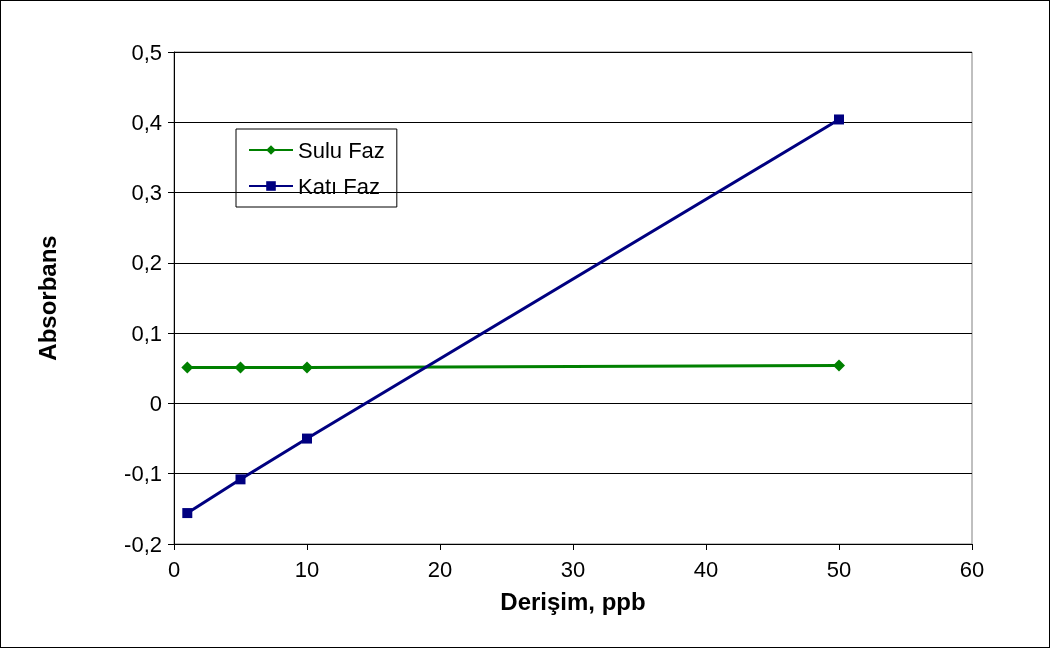 Image resolution: width=1050 pixels, height=648 pixels. Describe the element at coordinates (839, 569) in the screenshot. I see `x-tick-label: 50` at that location.